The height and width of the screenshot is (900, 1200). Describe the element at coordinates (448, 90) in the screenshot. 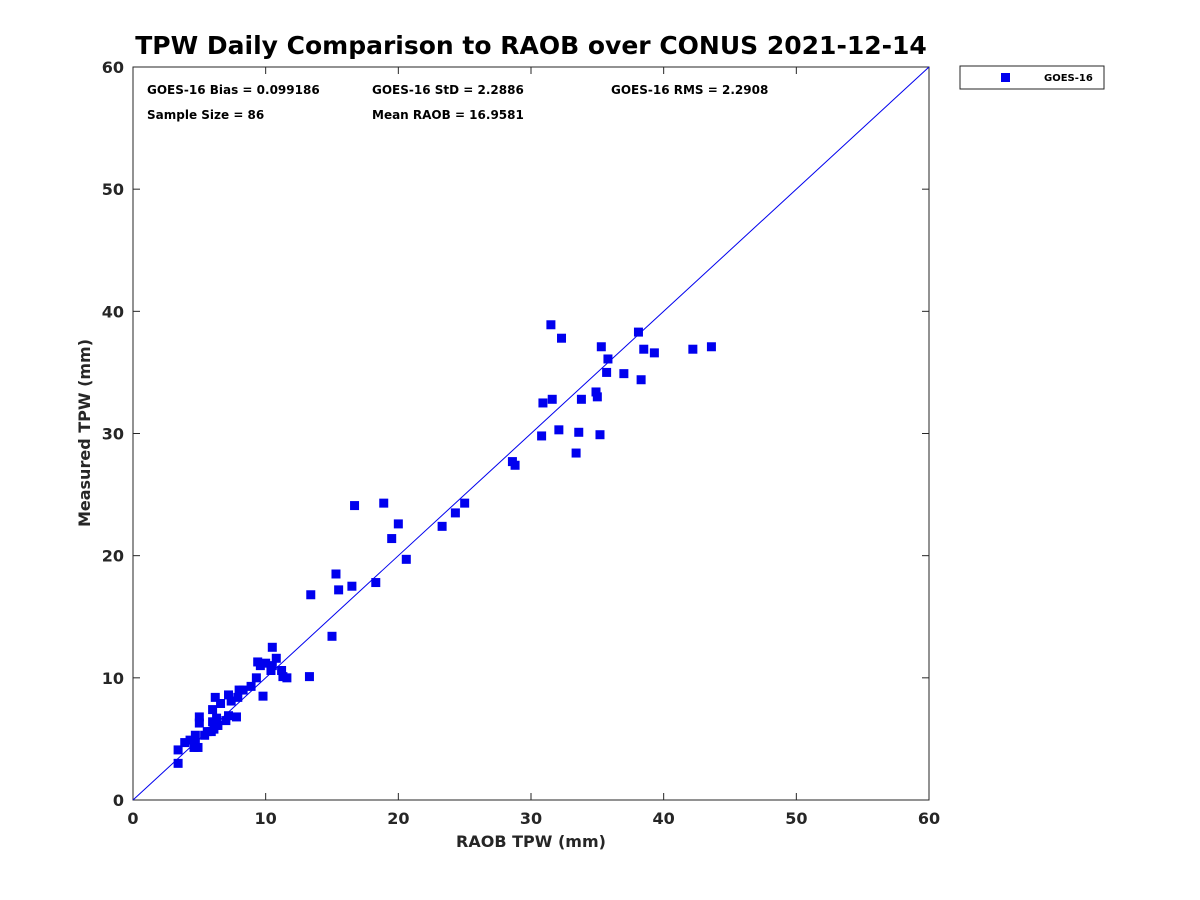

I see `std-annotation: GOES-16 StD = 2.2886` at that location.